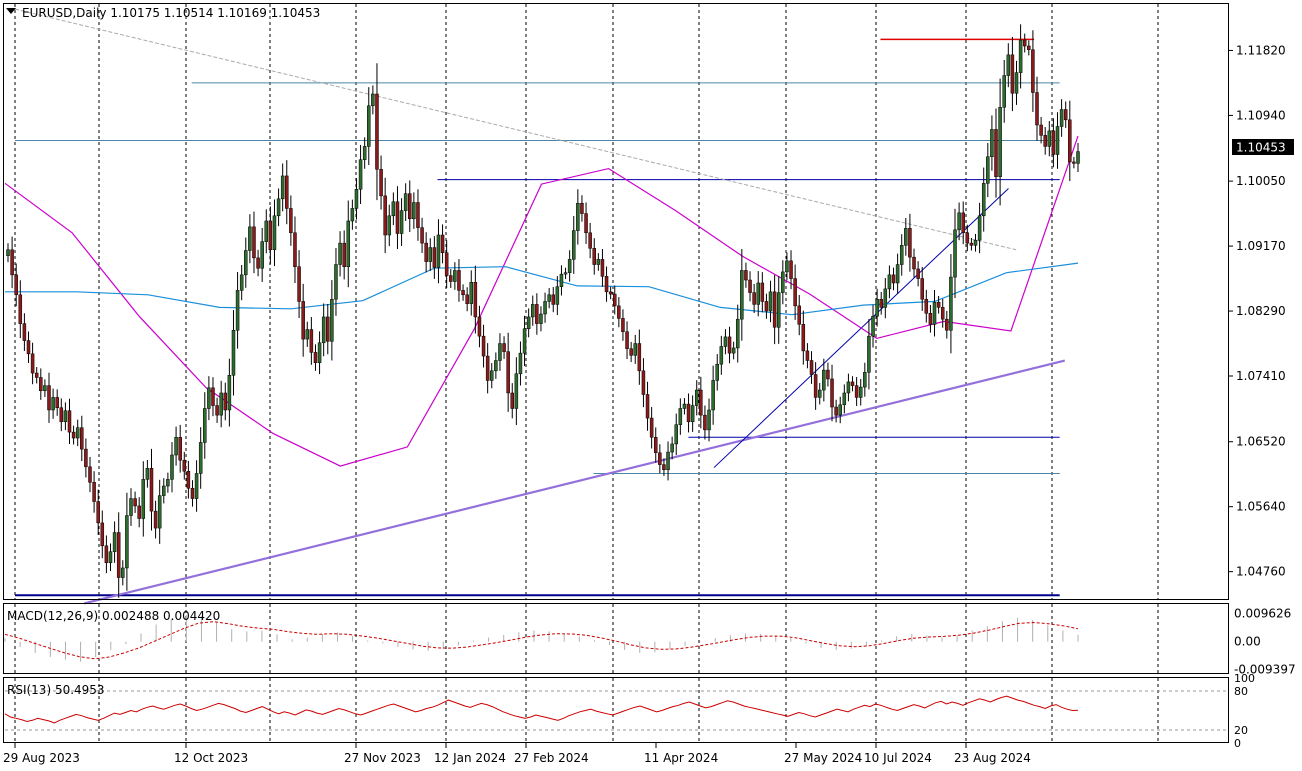 Image resolution: width=1302 pixels, height=771 pixels. Describe the element at coordinates (211, 758) in the screenshot. I see `x-tick-label: 12 Oct 2023` at that location.